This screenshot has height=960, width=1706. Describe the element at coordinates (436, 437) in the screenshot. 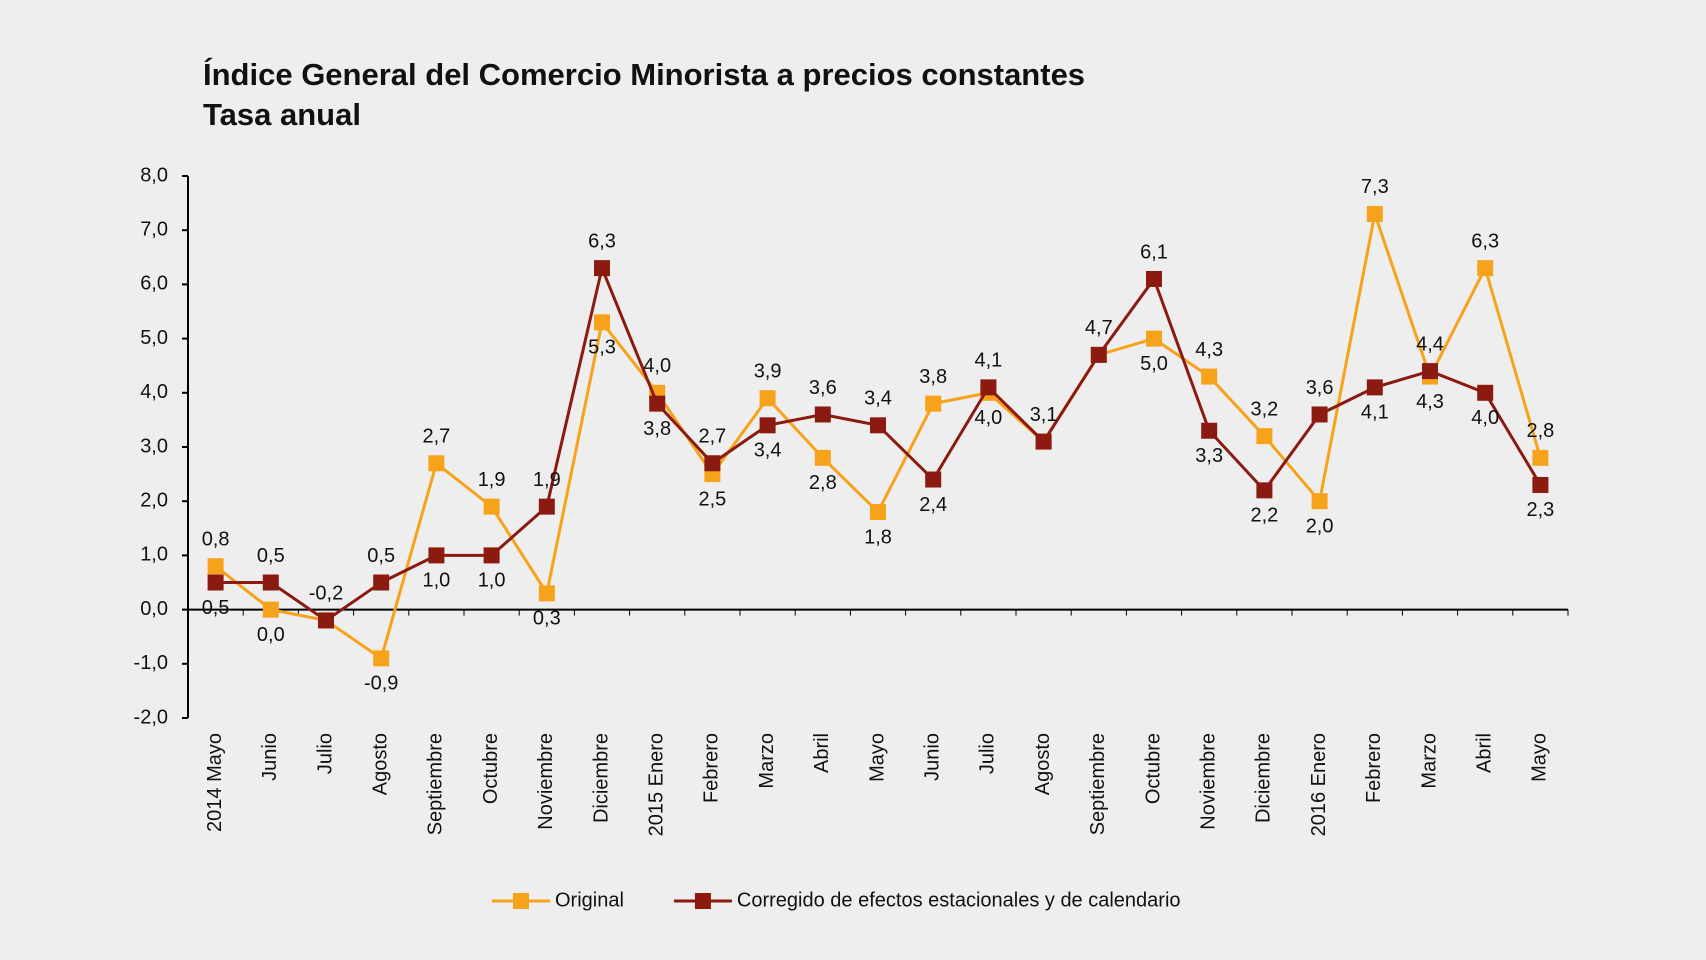

I see `data-label: 2,7` at that location.